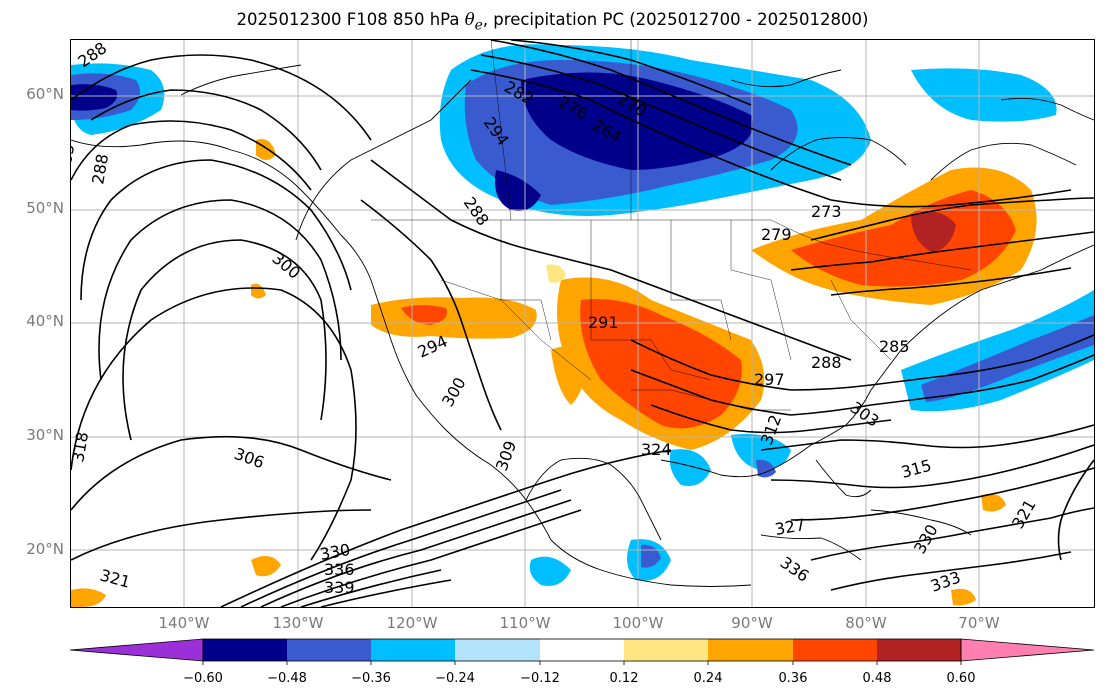 The width and height of the screenshot is (1105, 700). What do you see at coordinates (769, 379) in the screenshot?
I see `contour-label: 297` at bounding box center [769, 379].